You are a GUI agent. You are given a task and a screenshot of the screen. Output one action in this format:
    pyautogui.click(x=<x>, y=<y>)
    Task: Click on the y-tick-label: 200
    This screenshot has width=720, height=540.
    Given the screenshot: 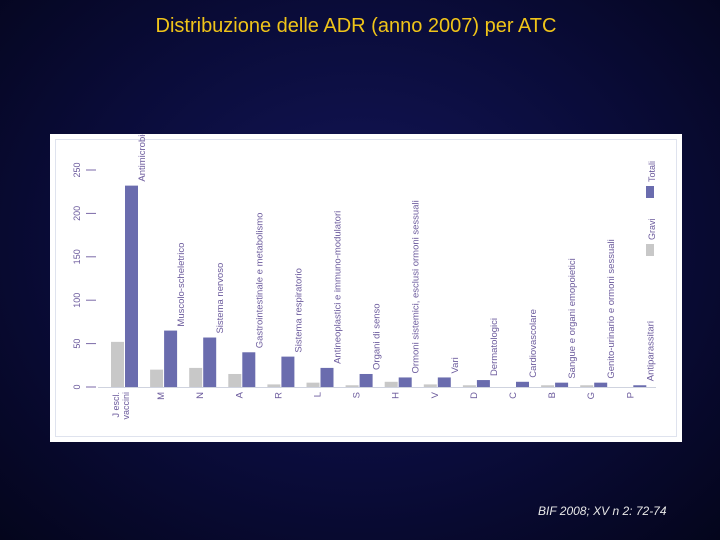 What is the action you would take?
    pyautogui.click(x=77, y=213)
    